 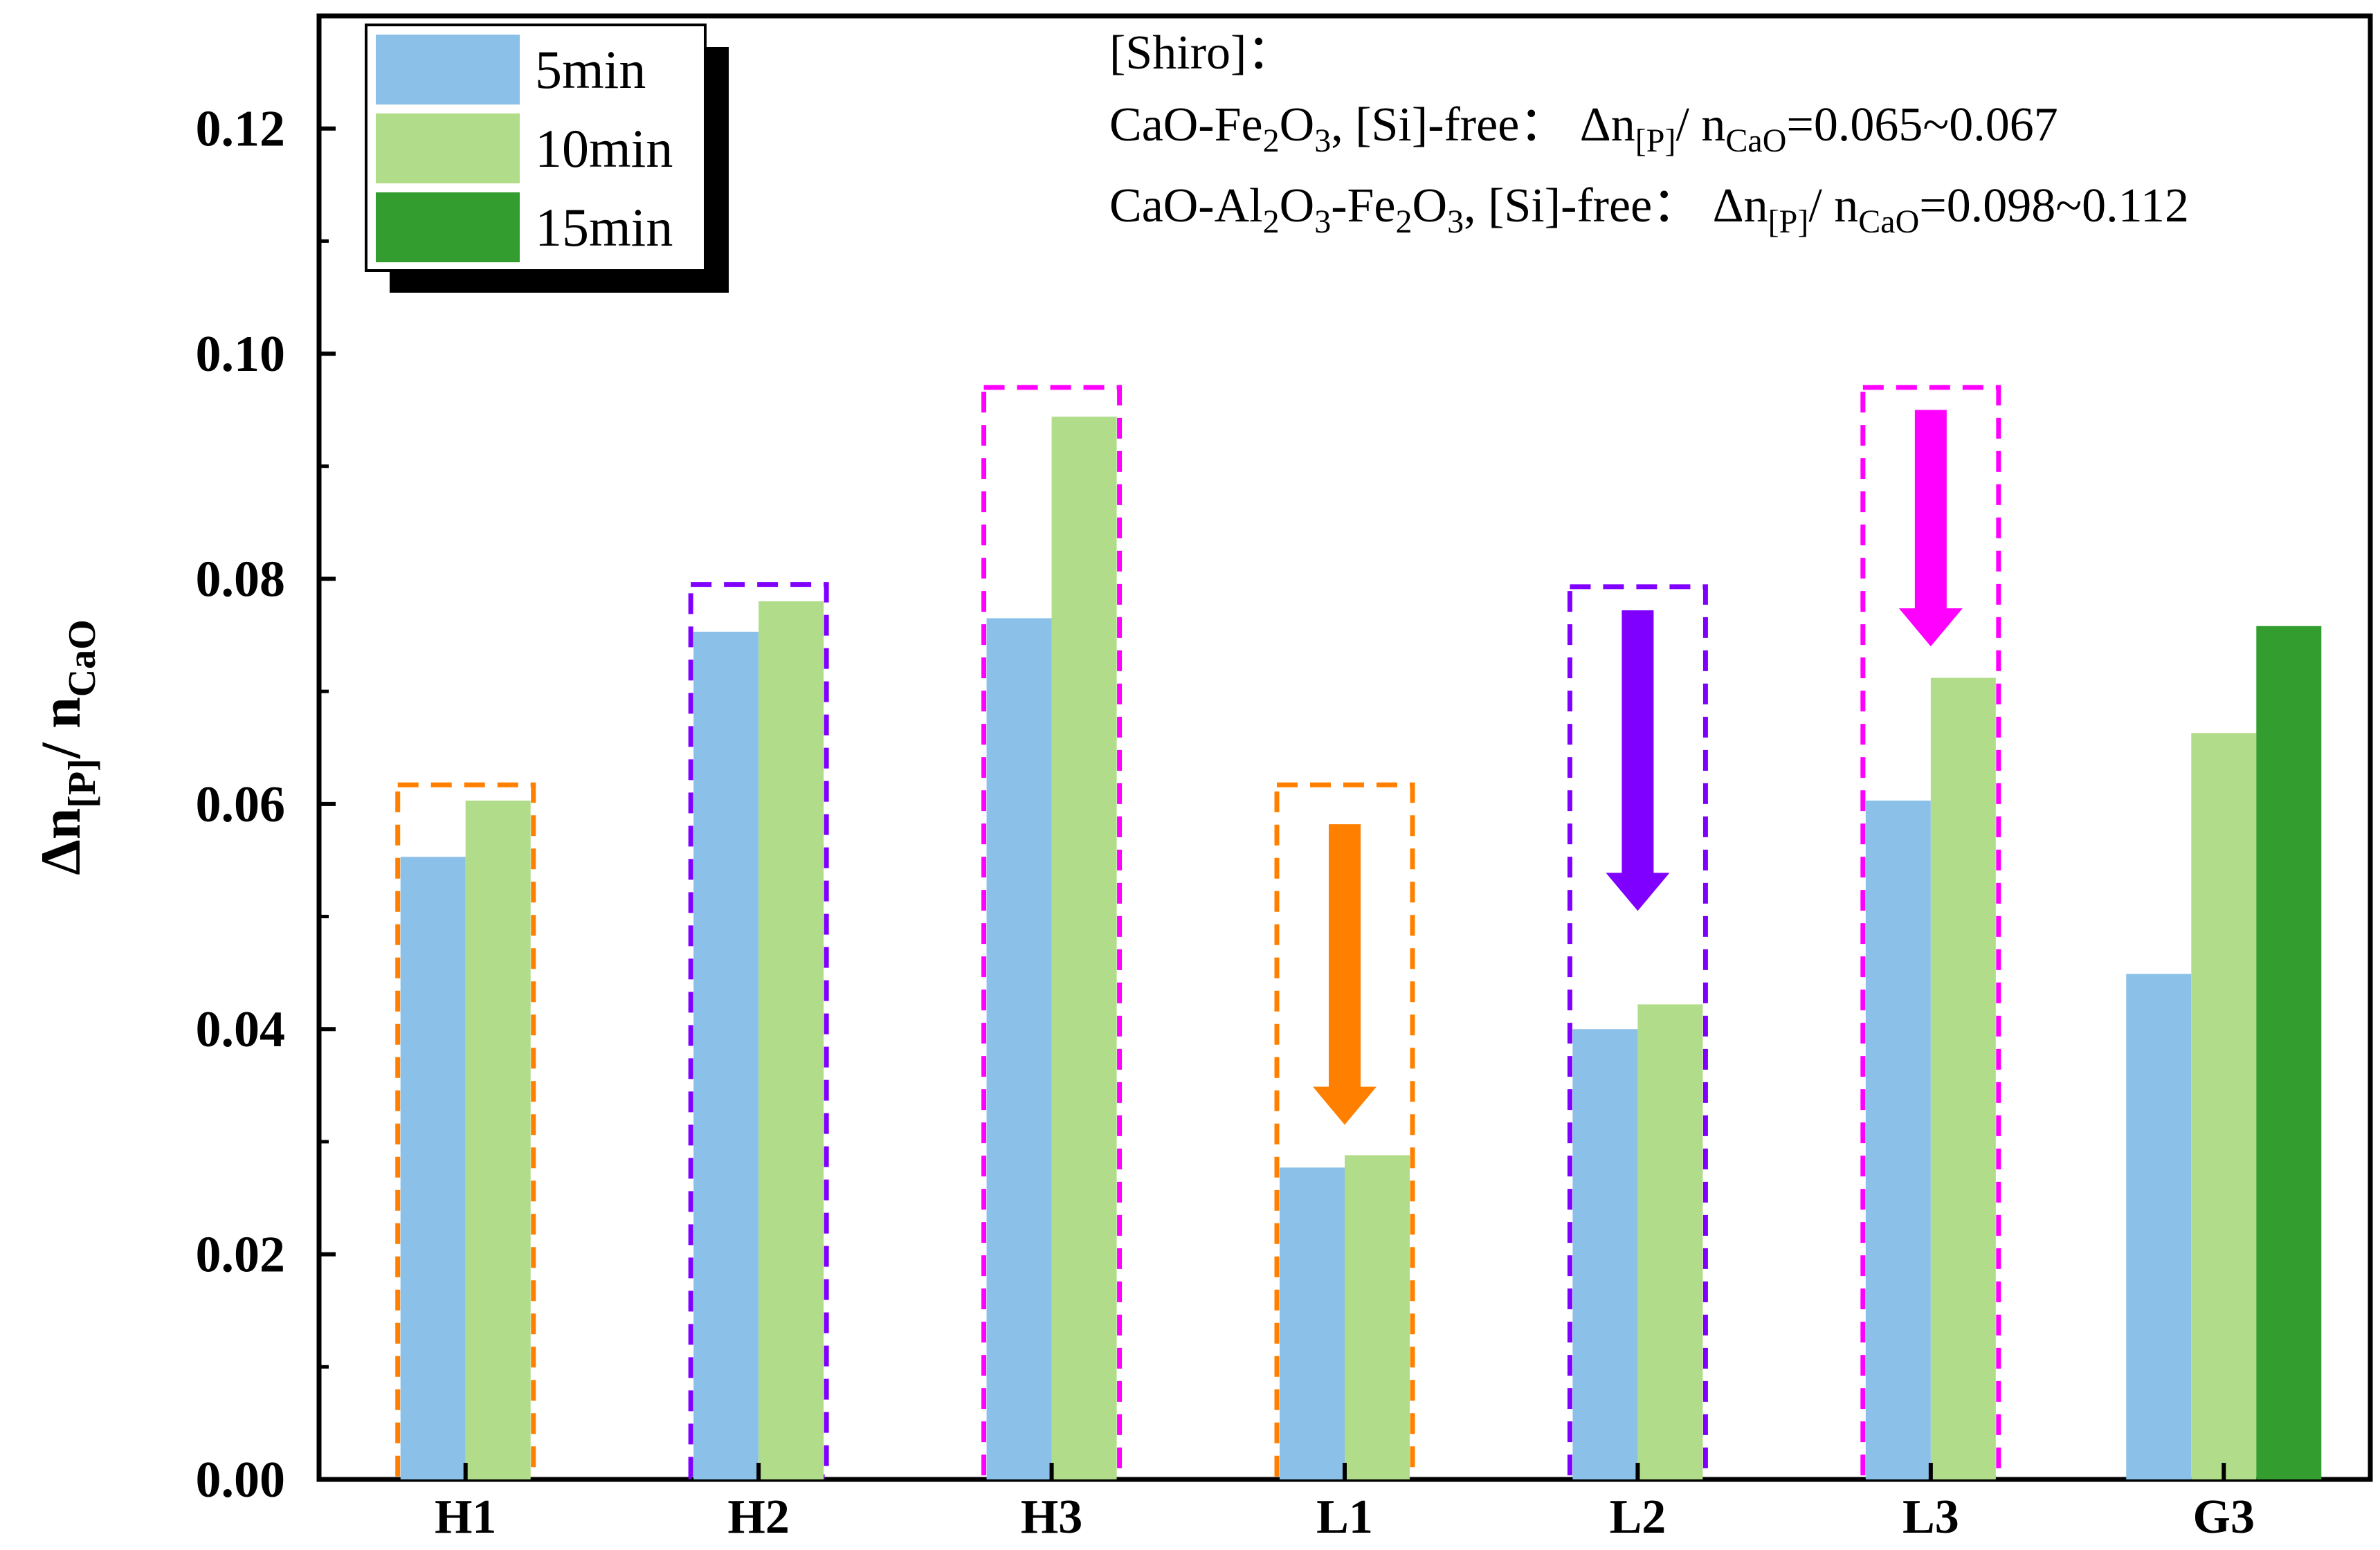 I want to click on x-tick-label-h3: H3, so click(x=1051, y=1517).